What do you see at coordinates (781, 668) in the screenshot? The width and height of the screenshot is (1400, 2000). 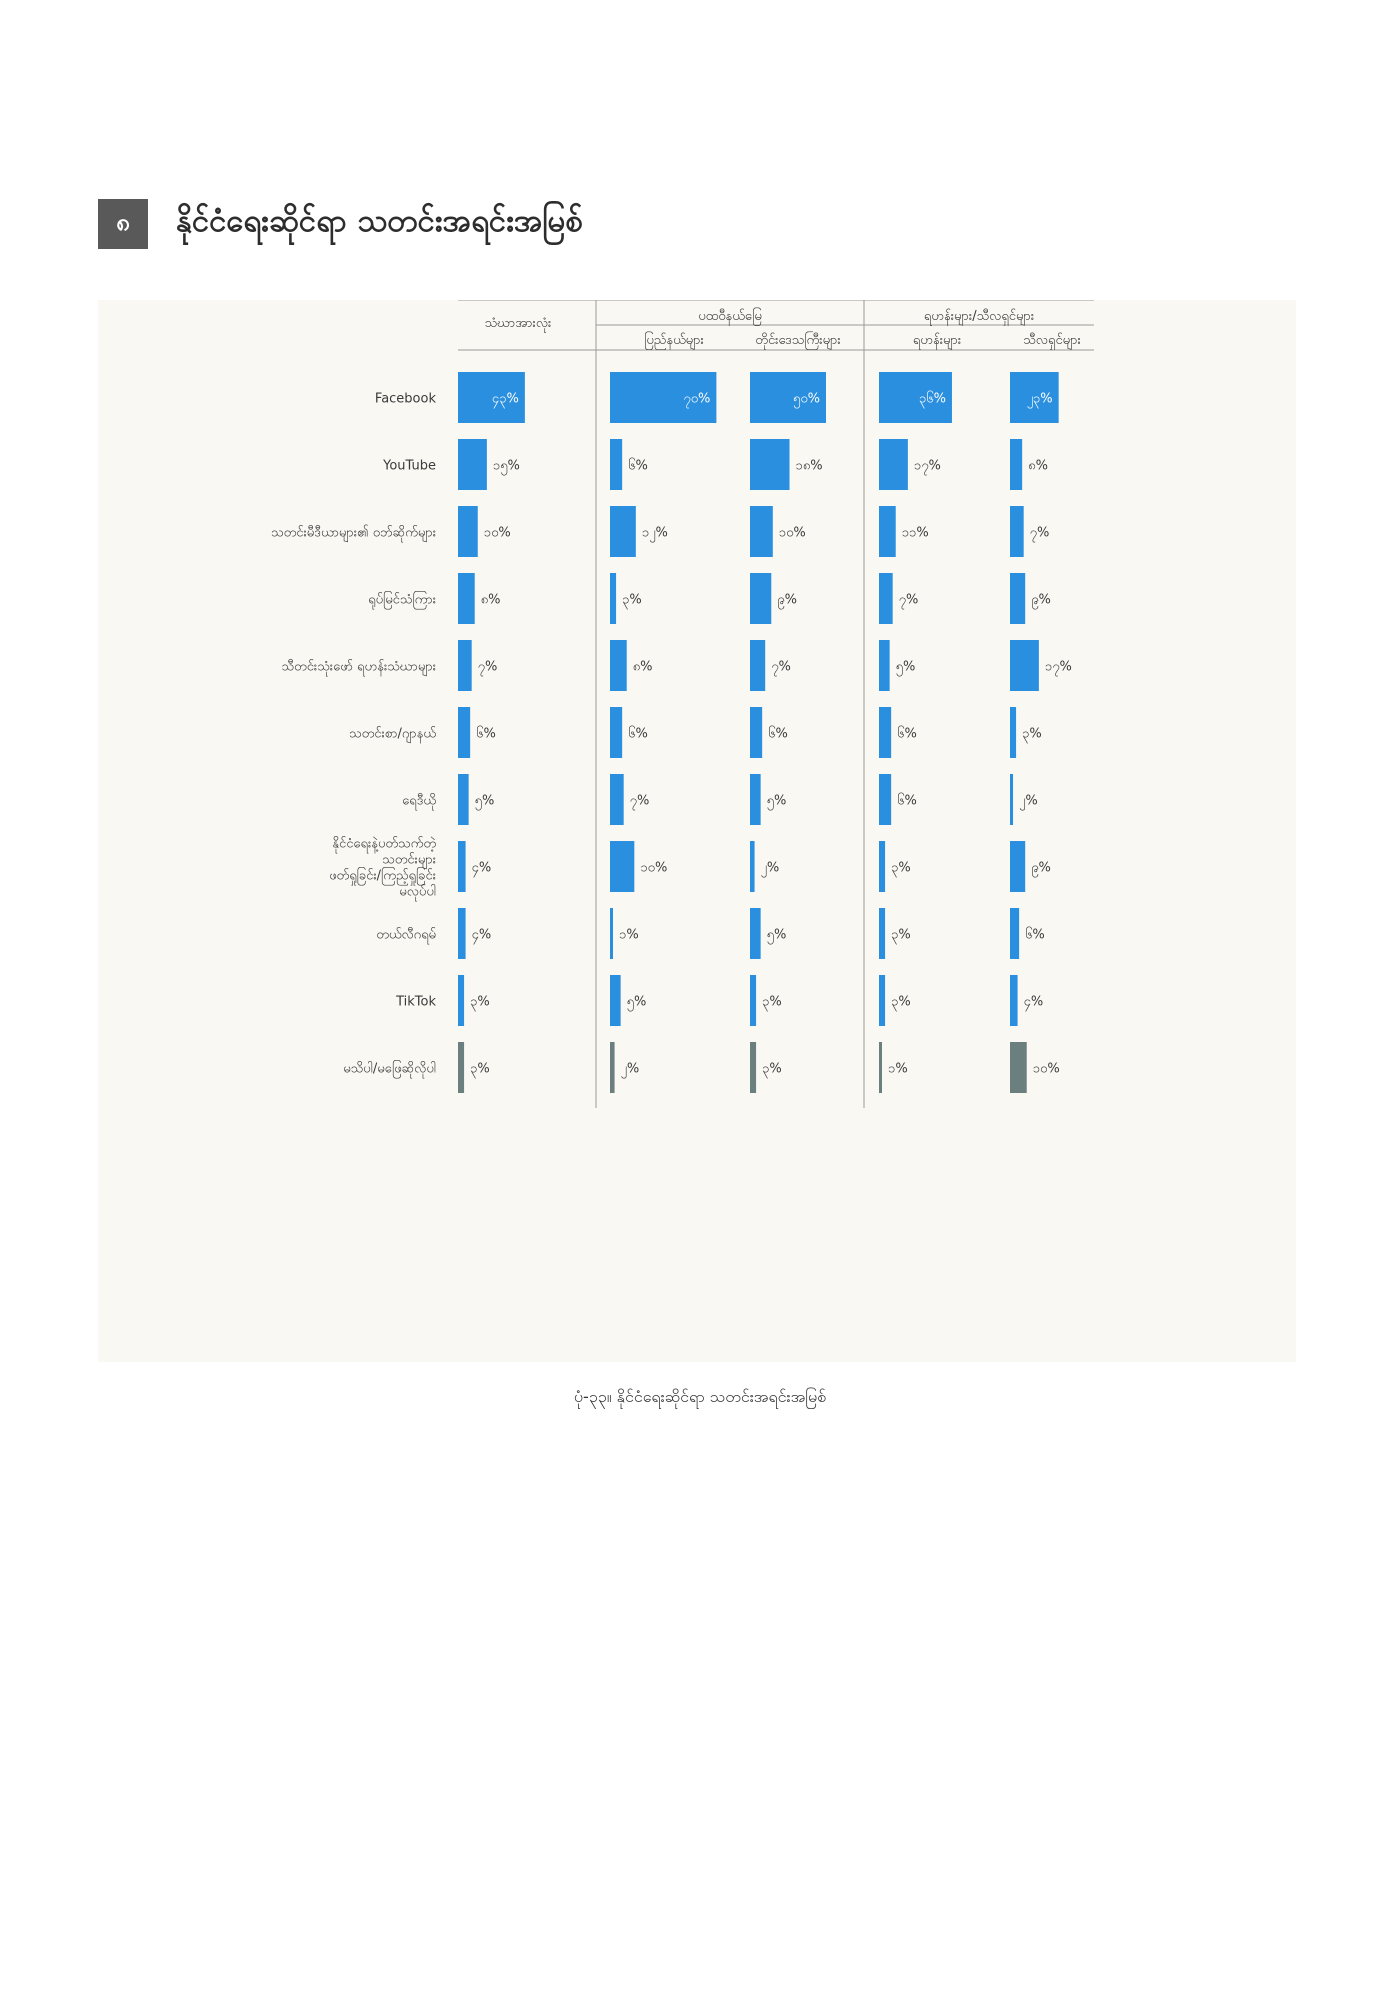 I see `value-label-c2-r4: ၇%` at bounding box center [781, 668].